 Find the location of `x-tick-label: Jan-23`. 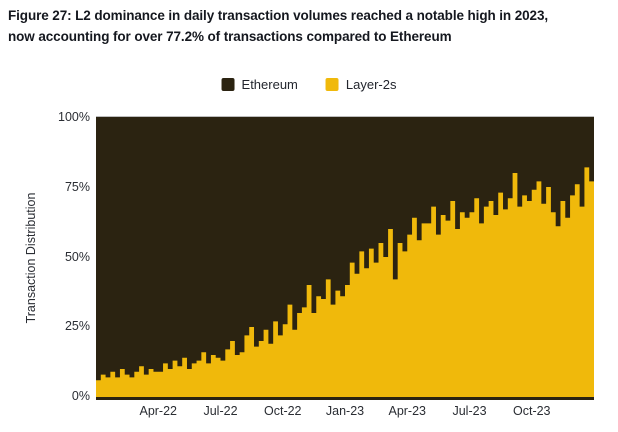

x-tick-label: Jan-23 is located at coordinates (345, 411).